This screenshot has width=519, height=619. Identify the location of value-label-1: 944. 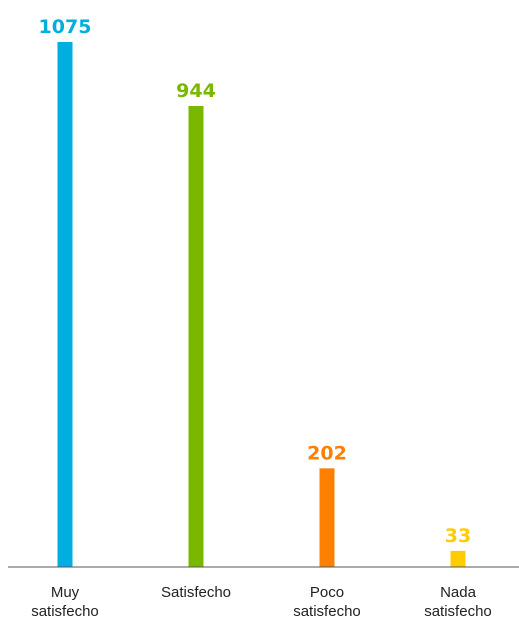
(196, 91).